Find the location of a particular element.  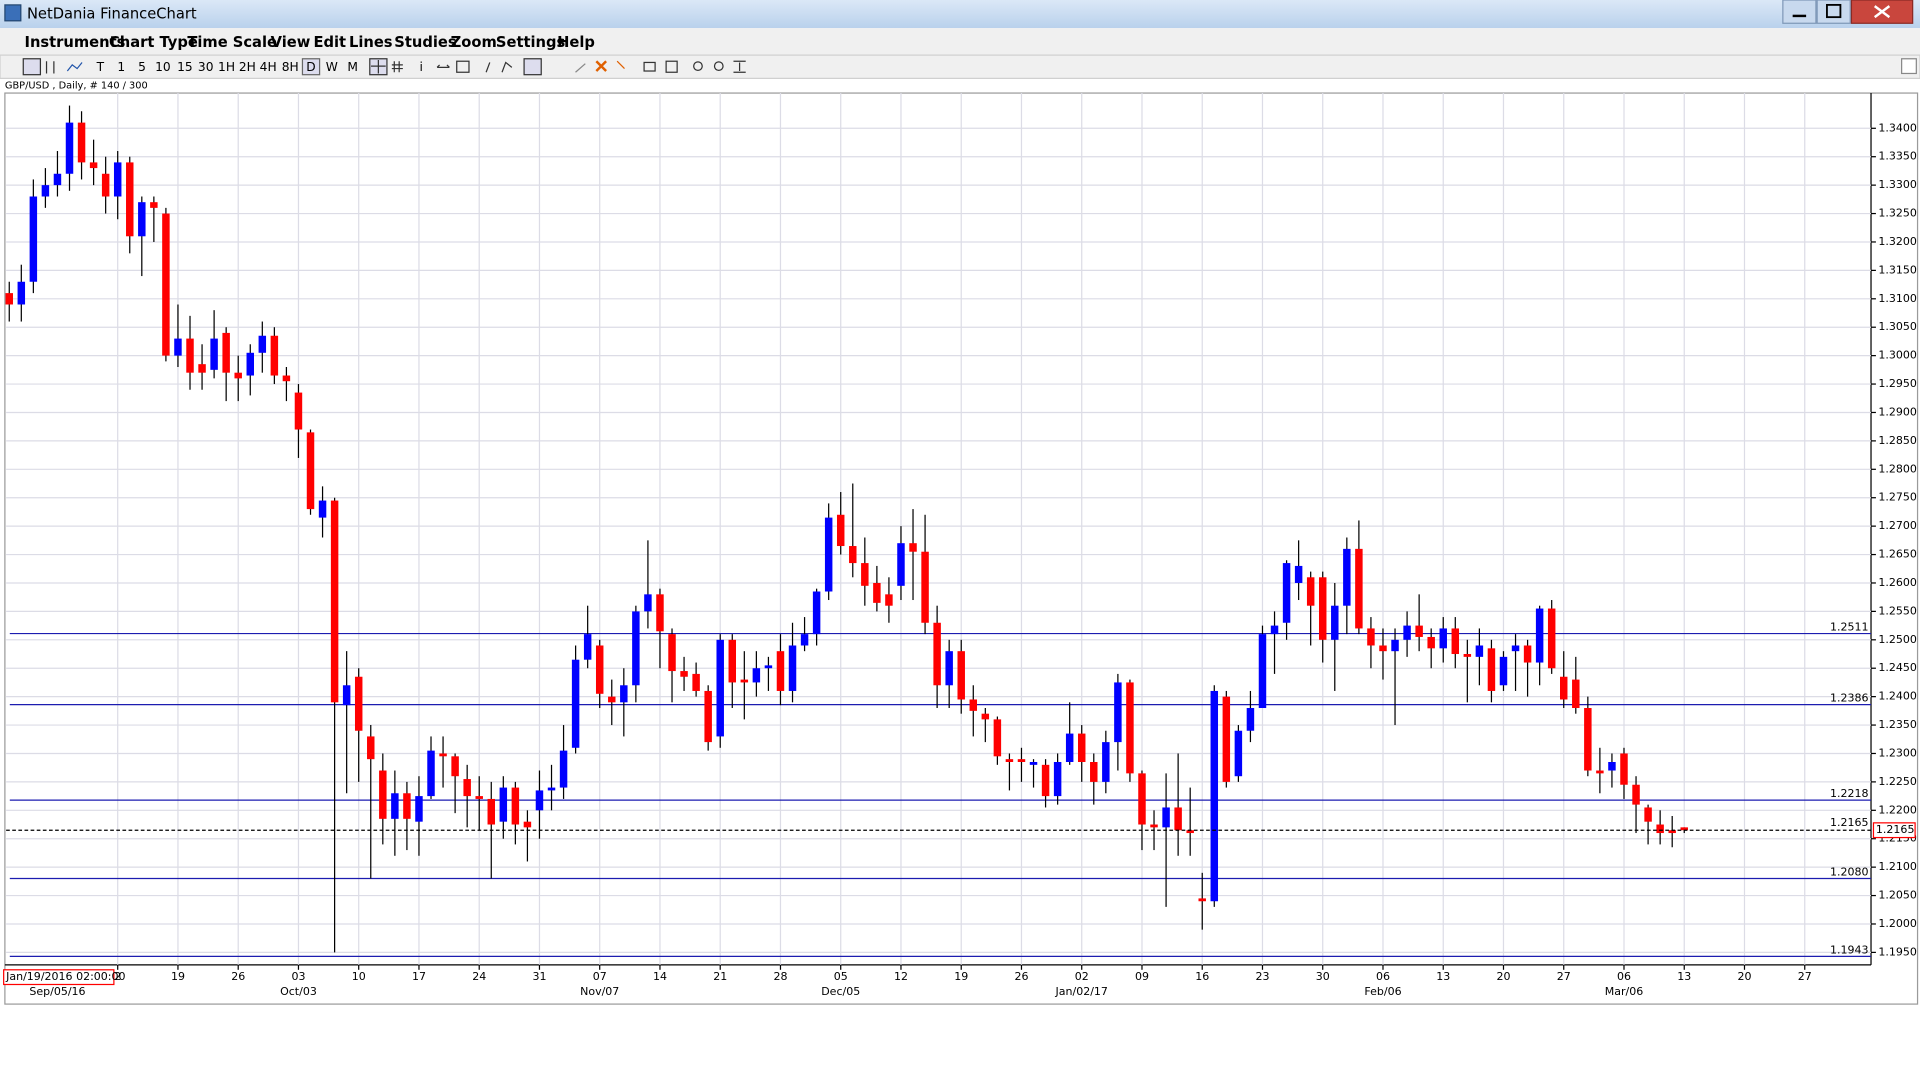

toolbar-button: T is located at coordinates (100, 67).